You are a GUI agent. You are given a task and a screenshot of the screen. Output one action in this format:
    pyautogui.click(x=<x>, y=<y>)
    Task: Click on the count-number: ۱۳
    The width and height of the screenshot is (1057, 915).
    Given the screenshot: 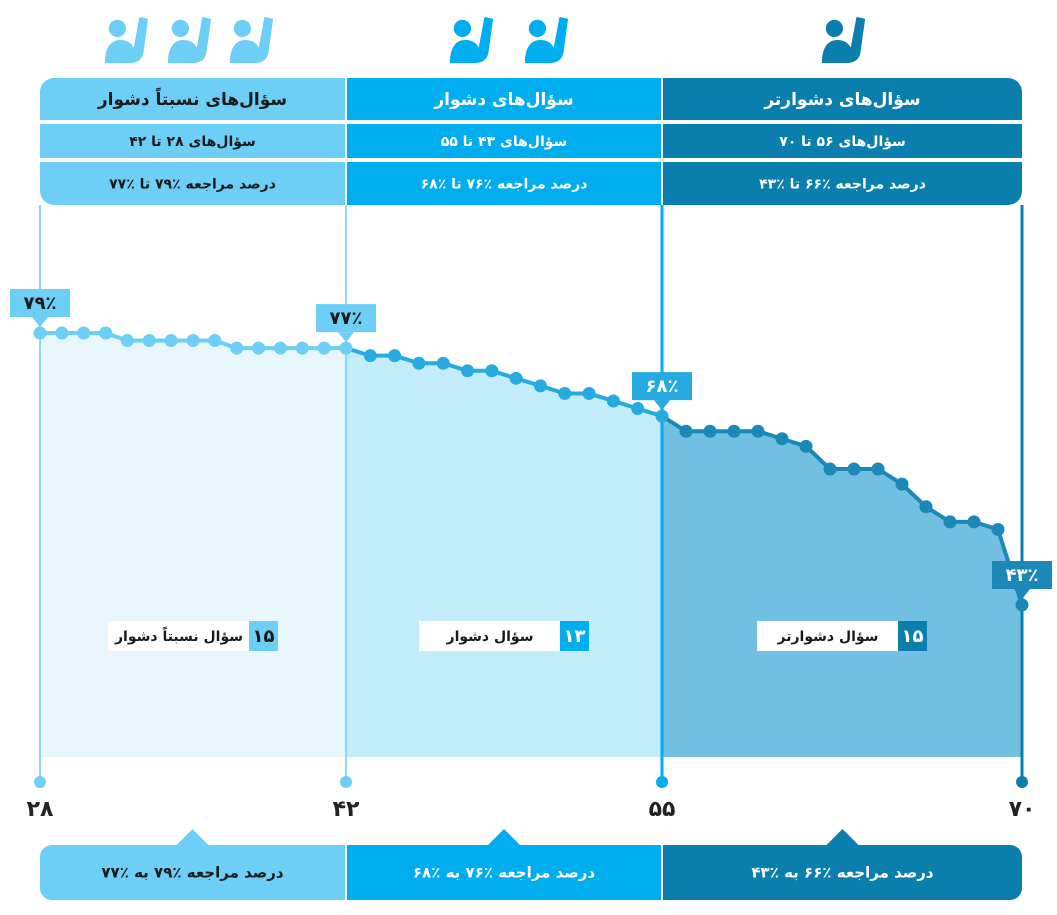 What is the action you would take?
    pyautogui.click(x=575, y=636)
    